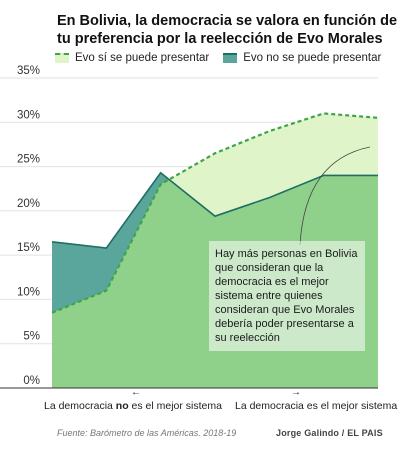 This screenshot has width=414, height=455. I want to click on x-label-left-pre: La democracia, so click(80, 406).